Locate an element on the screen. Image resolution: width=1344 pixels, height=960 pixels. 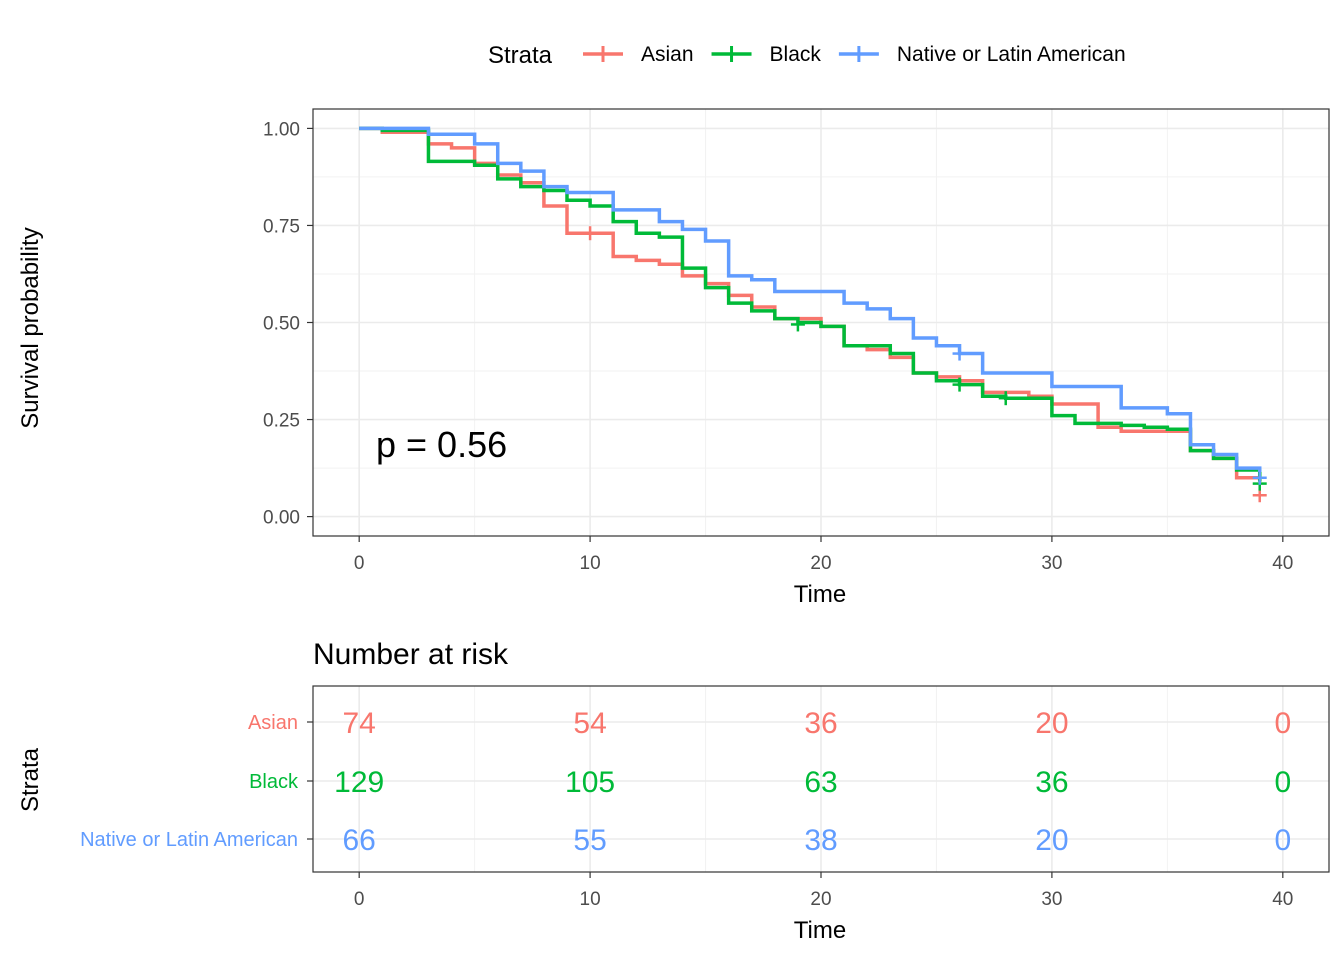
x-tick-label: 10 is located at coordinates (590, 563).